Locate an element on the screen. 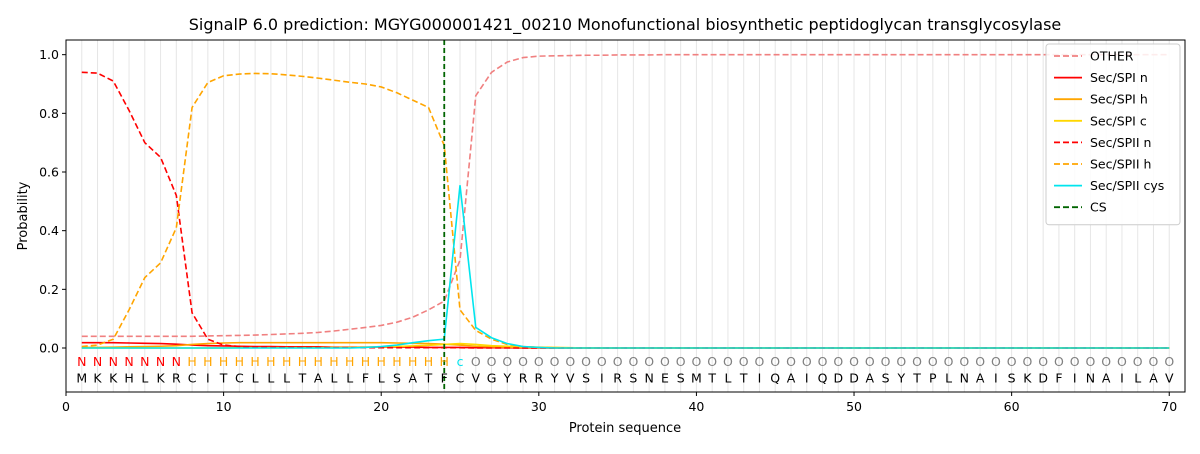 This screenshot has height=454, width=1200. legend-label: CS is located at coordinates (1098, 207).